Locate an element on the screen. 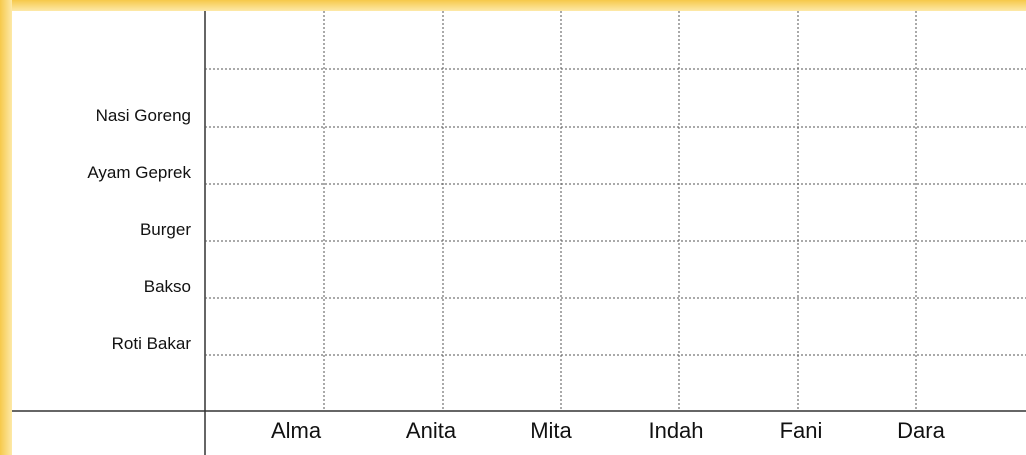 This screenshot has height=455, width=1026. column-label: Indah is located at coordinates (675, 430).